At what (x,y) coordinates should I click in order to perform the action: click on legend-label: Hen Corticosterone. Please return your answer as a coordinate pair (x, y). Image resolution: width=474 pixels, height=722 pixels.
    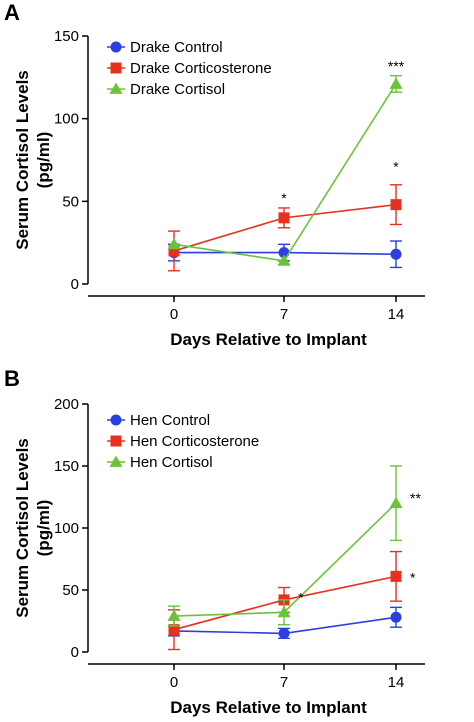
    Looking at the image, I should click on (194, 441).